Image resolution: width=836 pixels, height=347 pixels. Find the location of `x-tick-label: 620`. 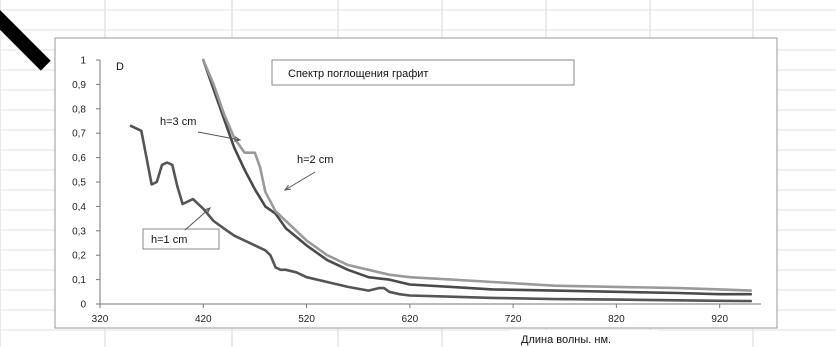

x-tick-label: 620 is located at coordinates (410, 319).